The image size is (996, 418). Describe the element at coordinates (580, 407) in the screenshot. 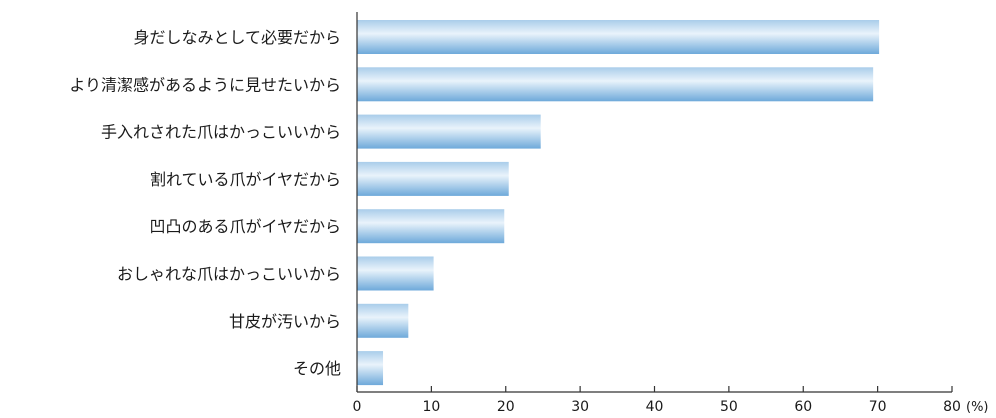

I see `x-tick-label: 30` at that location.